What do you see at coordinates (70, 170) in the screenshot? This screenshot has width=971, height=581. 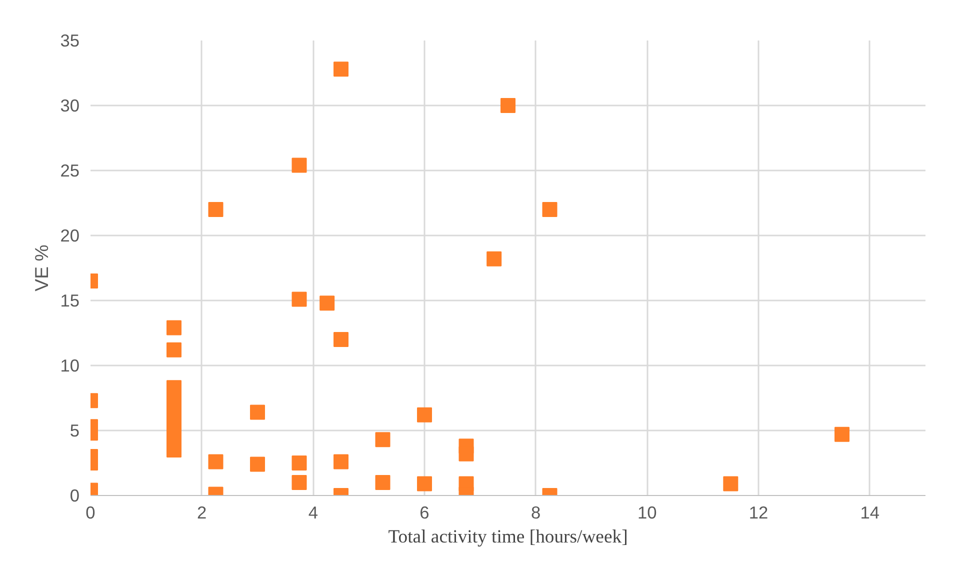 I see `y-tick-label: 25` at bounding box center [70, 170].